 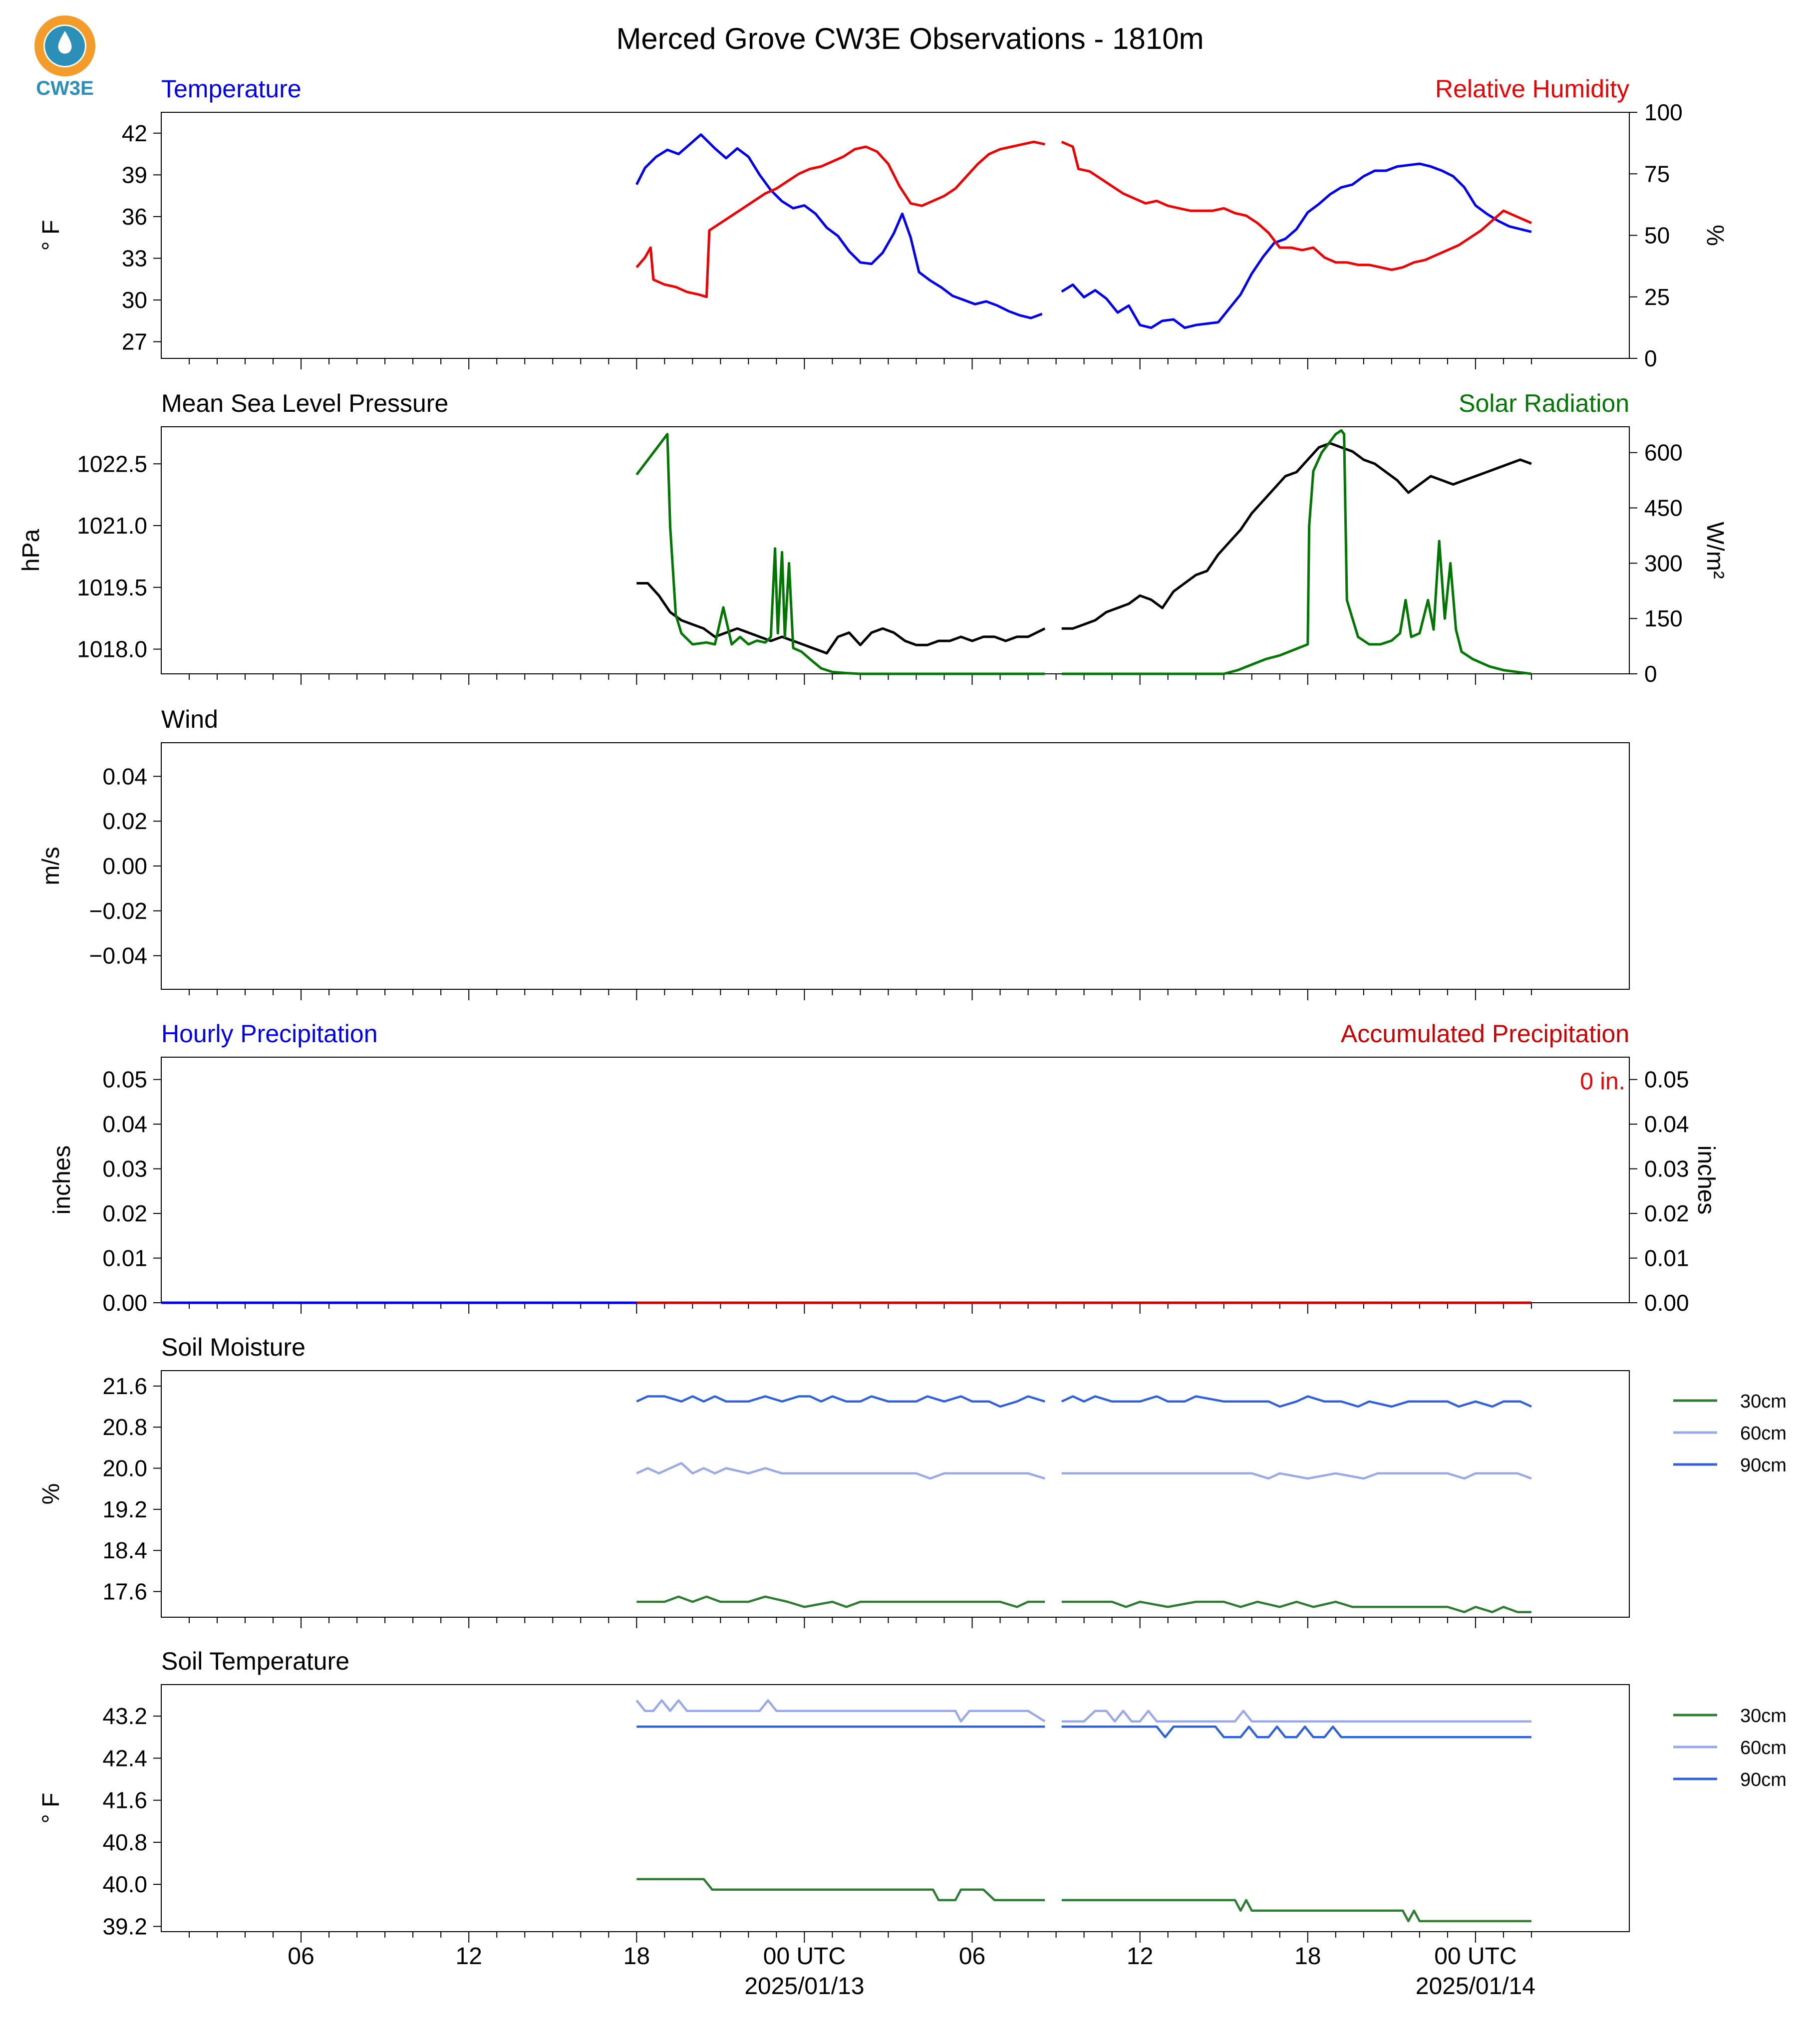 I want to click on x-tick-label: 12, so click(x=469, y=1956).